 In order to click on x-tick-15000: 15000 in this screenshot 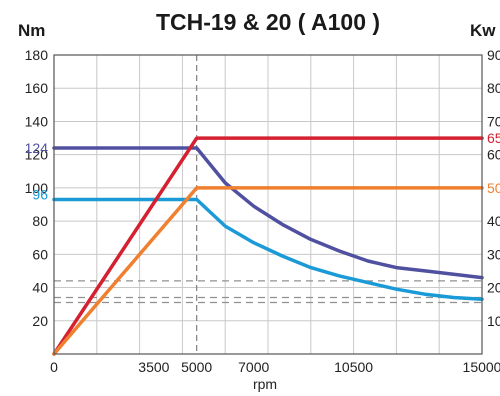, I will do `click(481, 367)`.